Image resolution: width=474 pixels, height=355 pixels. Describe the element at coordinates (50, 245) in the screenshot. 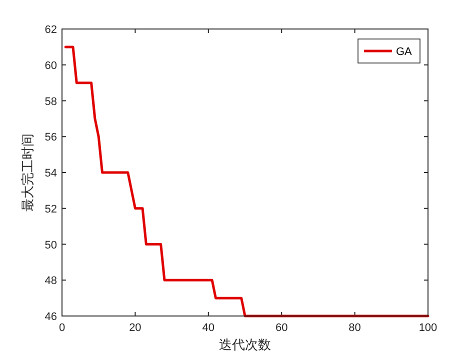

I see `y-tick-label: 50` at that location.